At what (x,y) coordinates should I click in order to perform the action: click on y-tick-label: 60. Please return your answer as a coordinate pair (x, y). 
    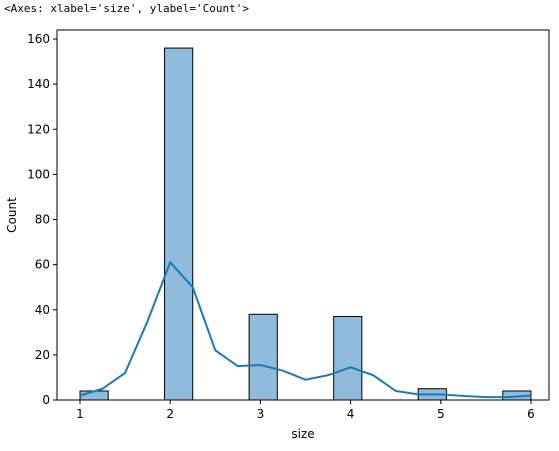
    Looking at the image, I should click on (42, 265).